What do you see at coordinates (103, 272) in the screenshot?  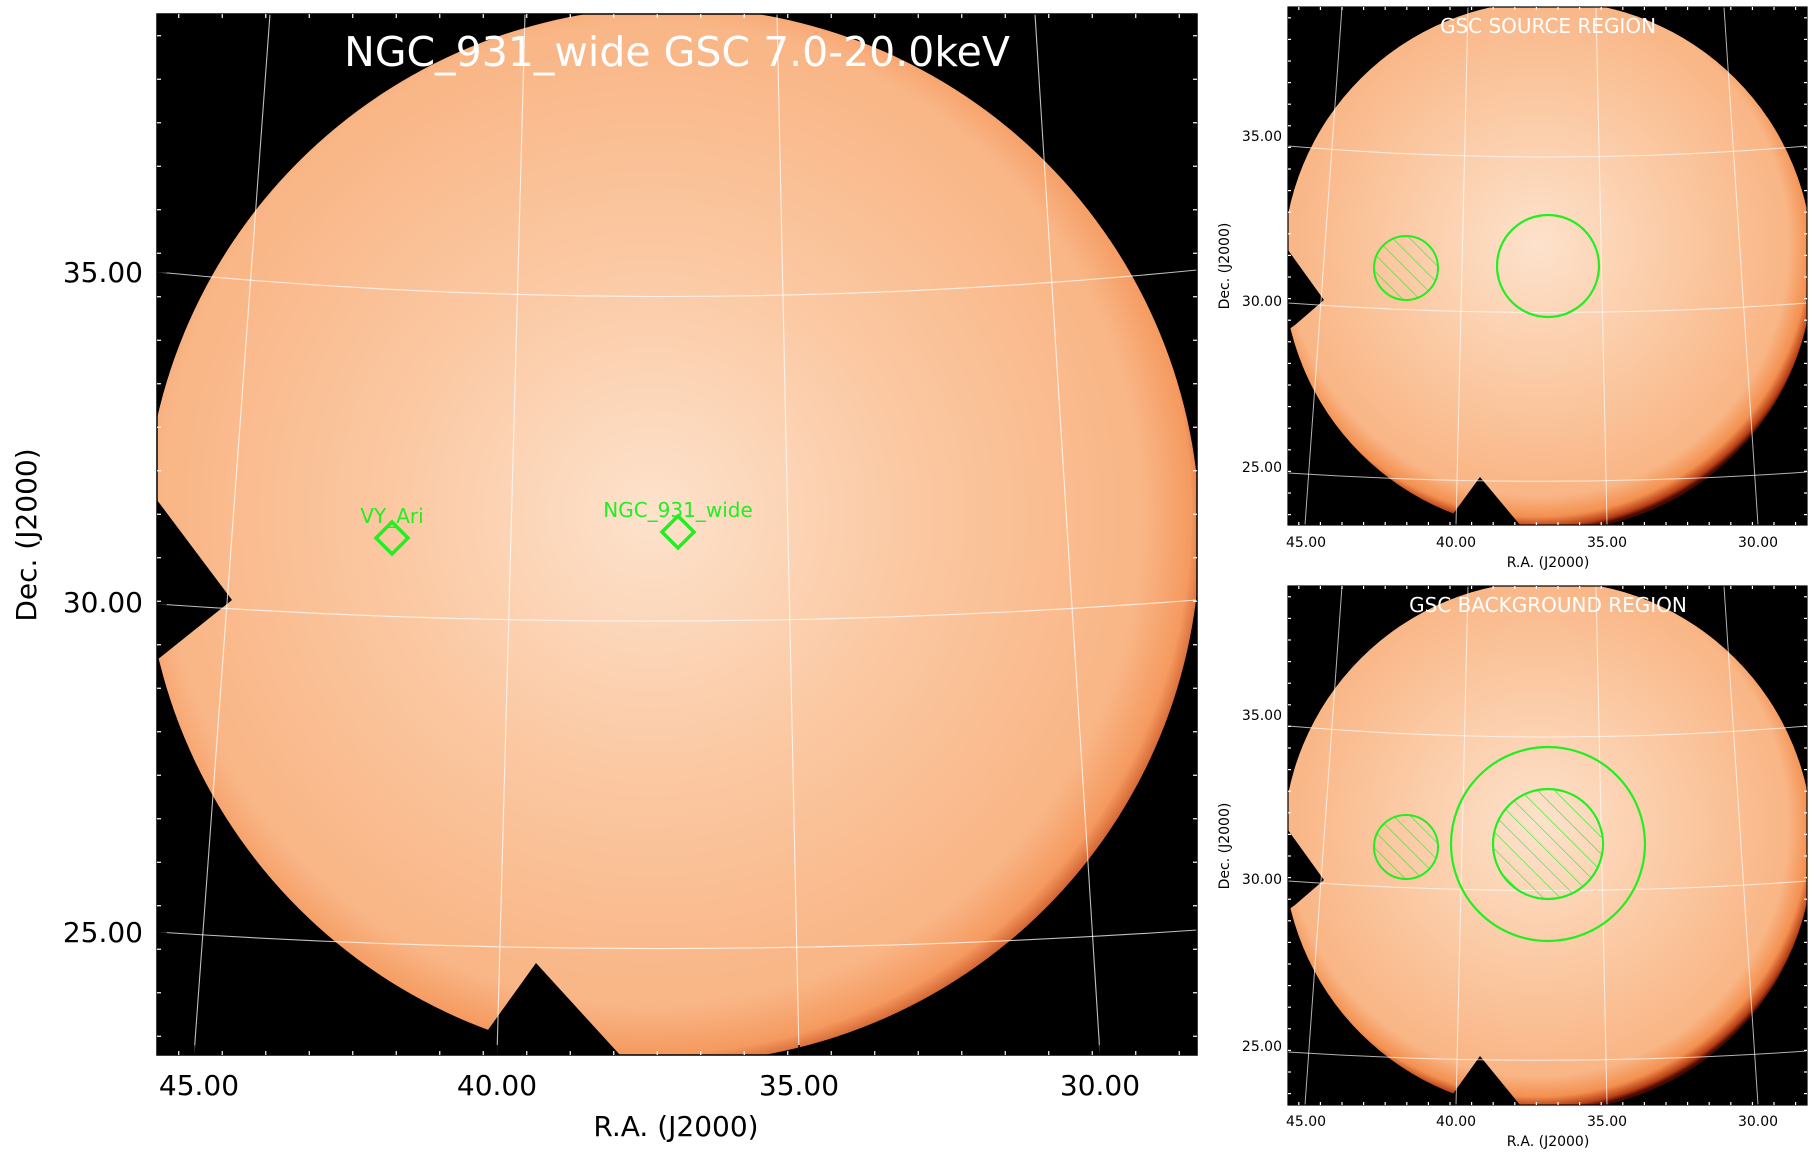 I see `main-ytick-label: 35.00` at bounding box center [103, 272].